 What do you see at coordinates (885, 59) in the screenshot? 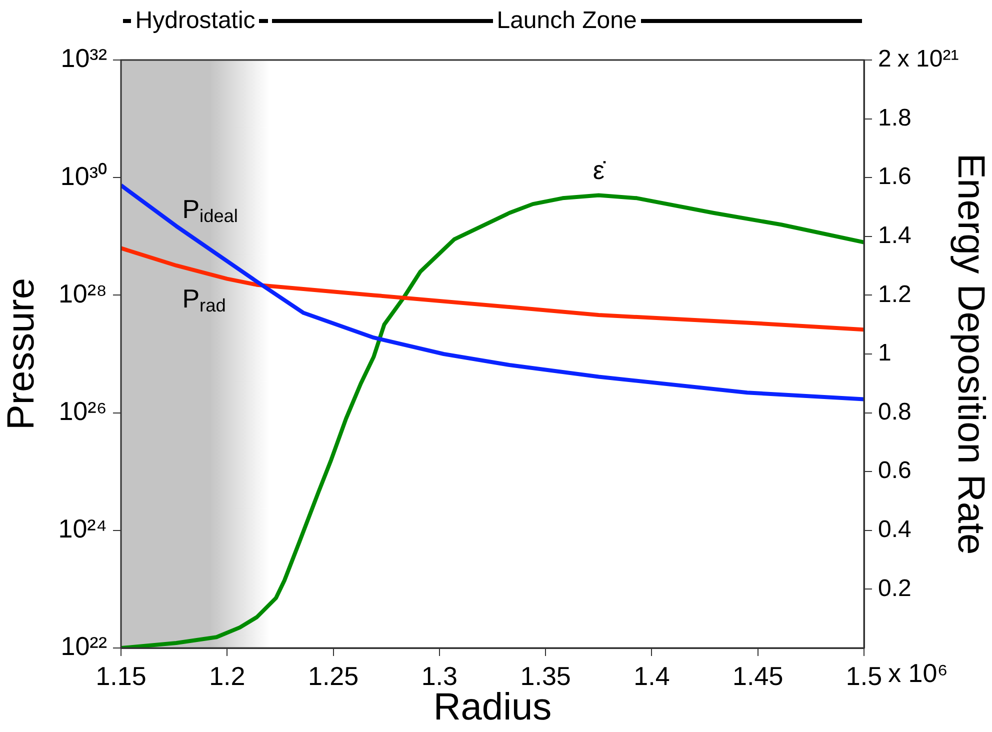
I see `y2-tick-label: 2` at bounding box center [885, 59].